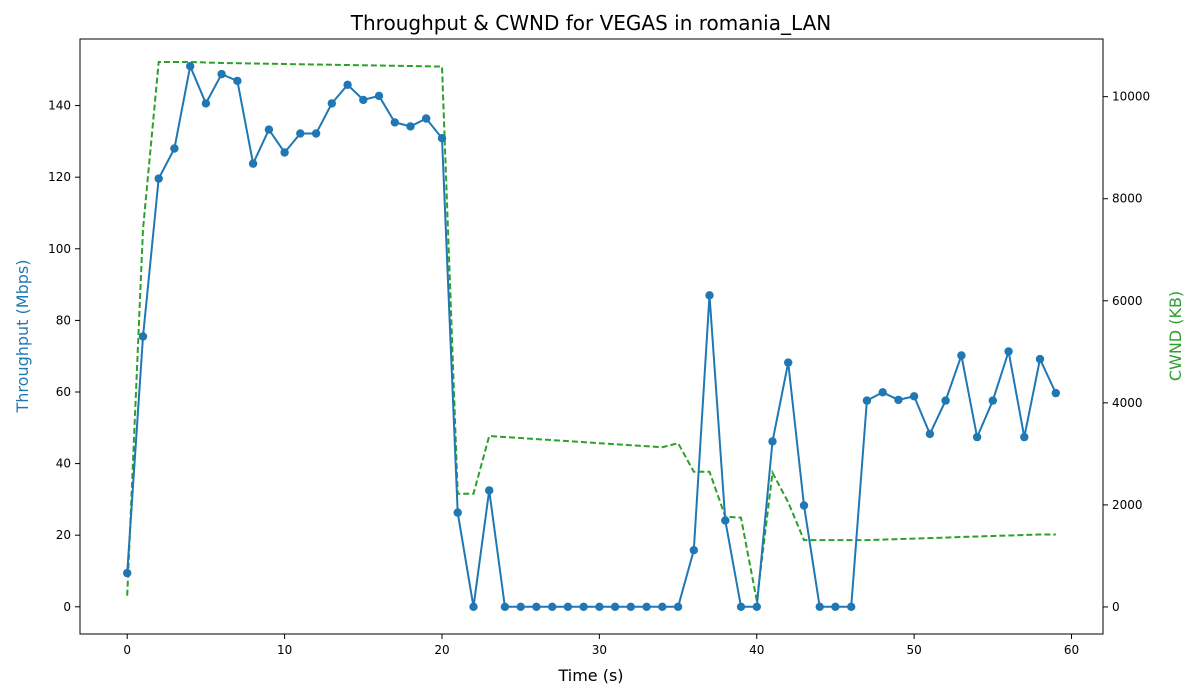  Describe the element at coordinates (63, 392) in the screenshot. I see `left-tick-label: 60` at that location.